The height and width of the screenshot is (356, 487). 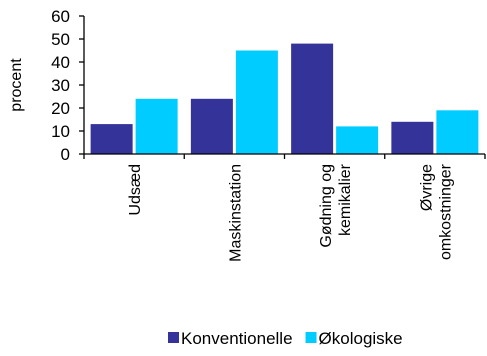 What do you see at coordinates (65, 154) in the screenshot?
I see `y-tick-label: 0` at bounding box center [65, 154].